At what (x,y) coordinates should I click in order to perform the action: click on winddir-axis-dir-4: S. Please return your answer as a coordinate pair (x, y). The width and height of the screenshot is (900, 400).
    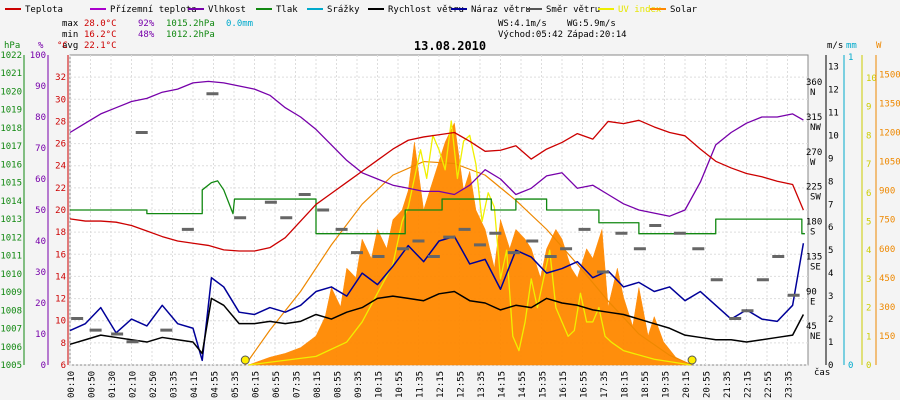
    Looking at the image, I should click on (812, 233).